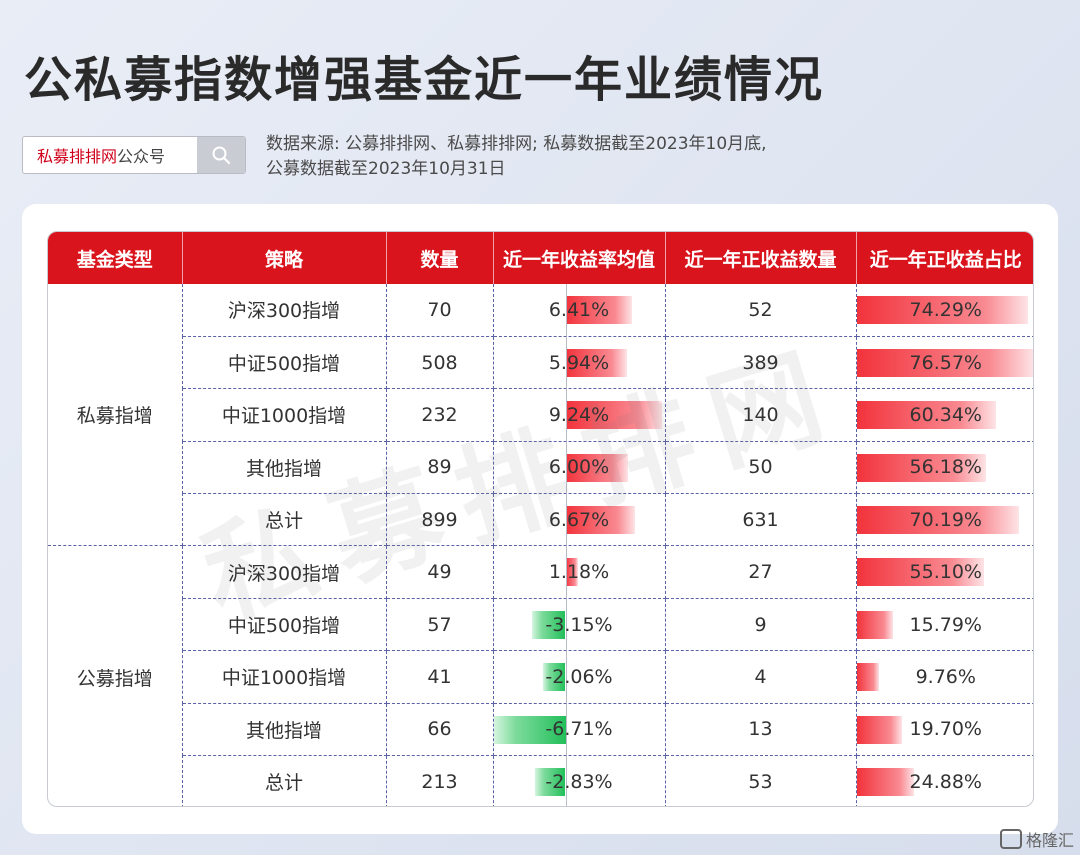 This screenshot has height=855, width=1080. What do you see at coordinates (516, 144) in the screenshot?
I see `source-line-1: 数据来源: 公募排排网、私募排排网; 私募数据截至2023年10月底,` at bounding box center [516, 144].